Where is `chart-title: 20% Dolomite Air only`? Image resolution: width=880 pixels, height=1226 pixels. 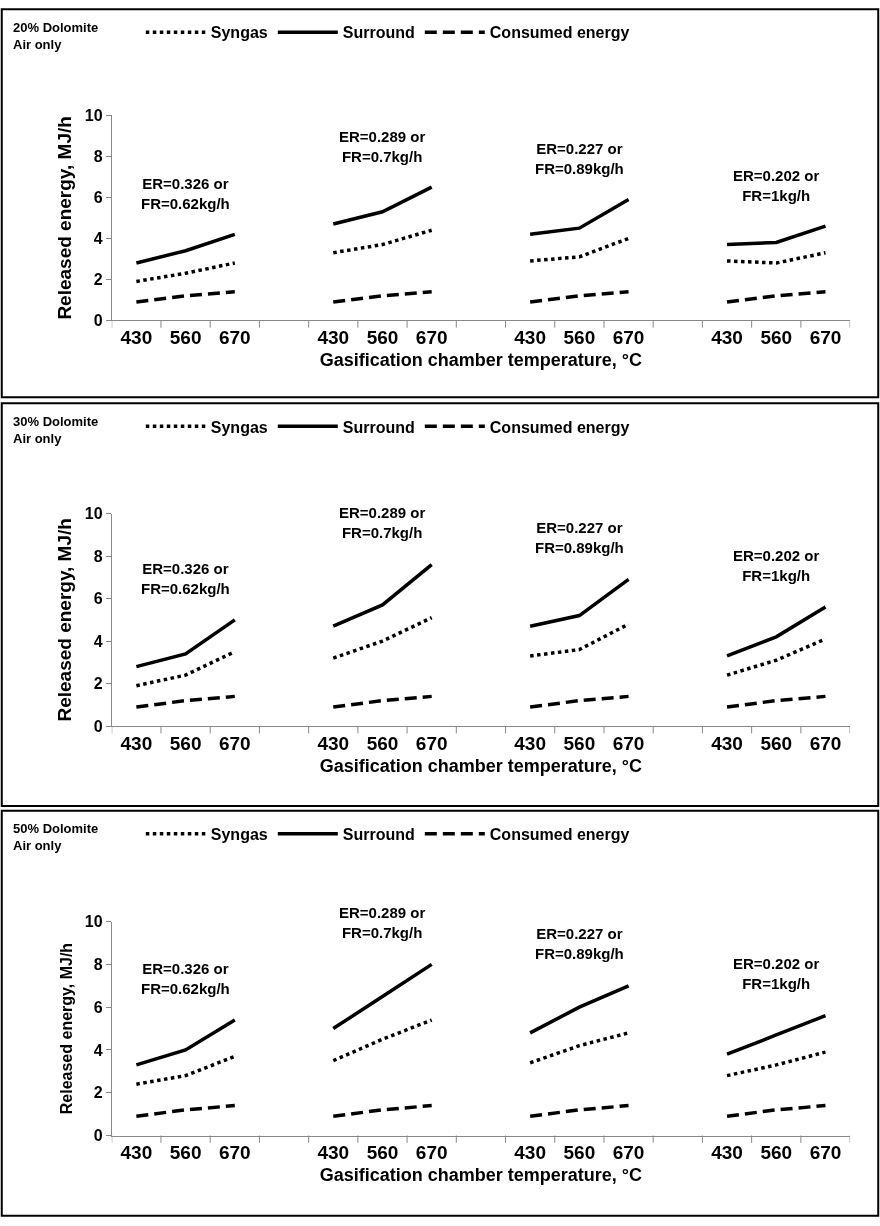 chart-title: 20% Dolomite Air only is located at coordinates (56, 36).